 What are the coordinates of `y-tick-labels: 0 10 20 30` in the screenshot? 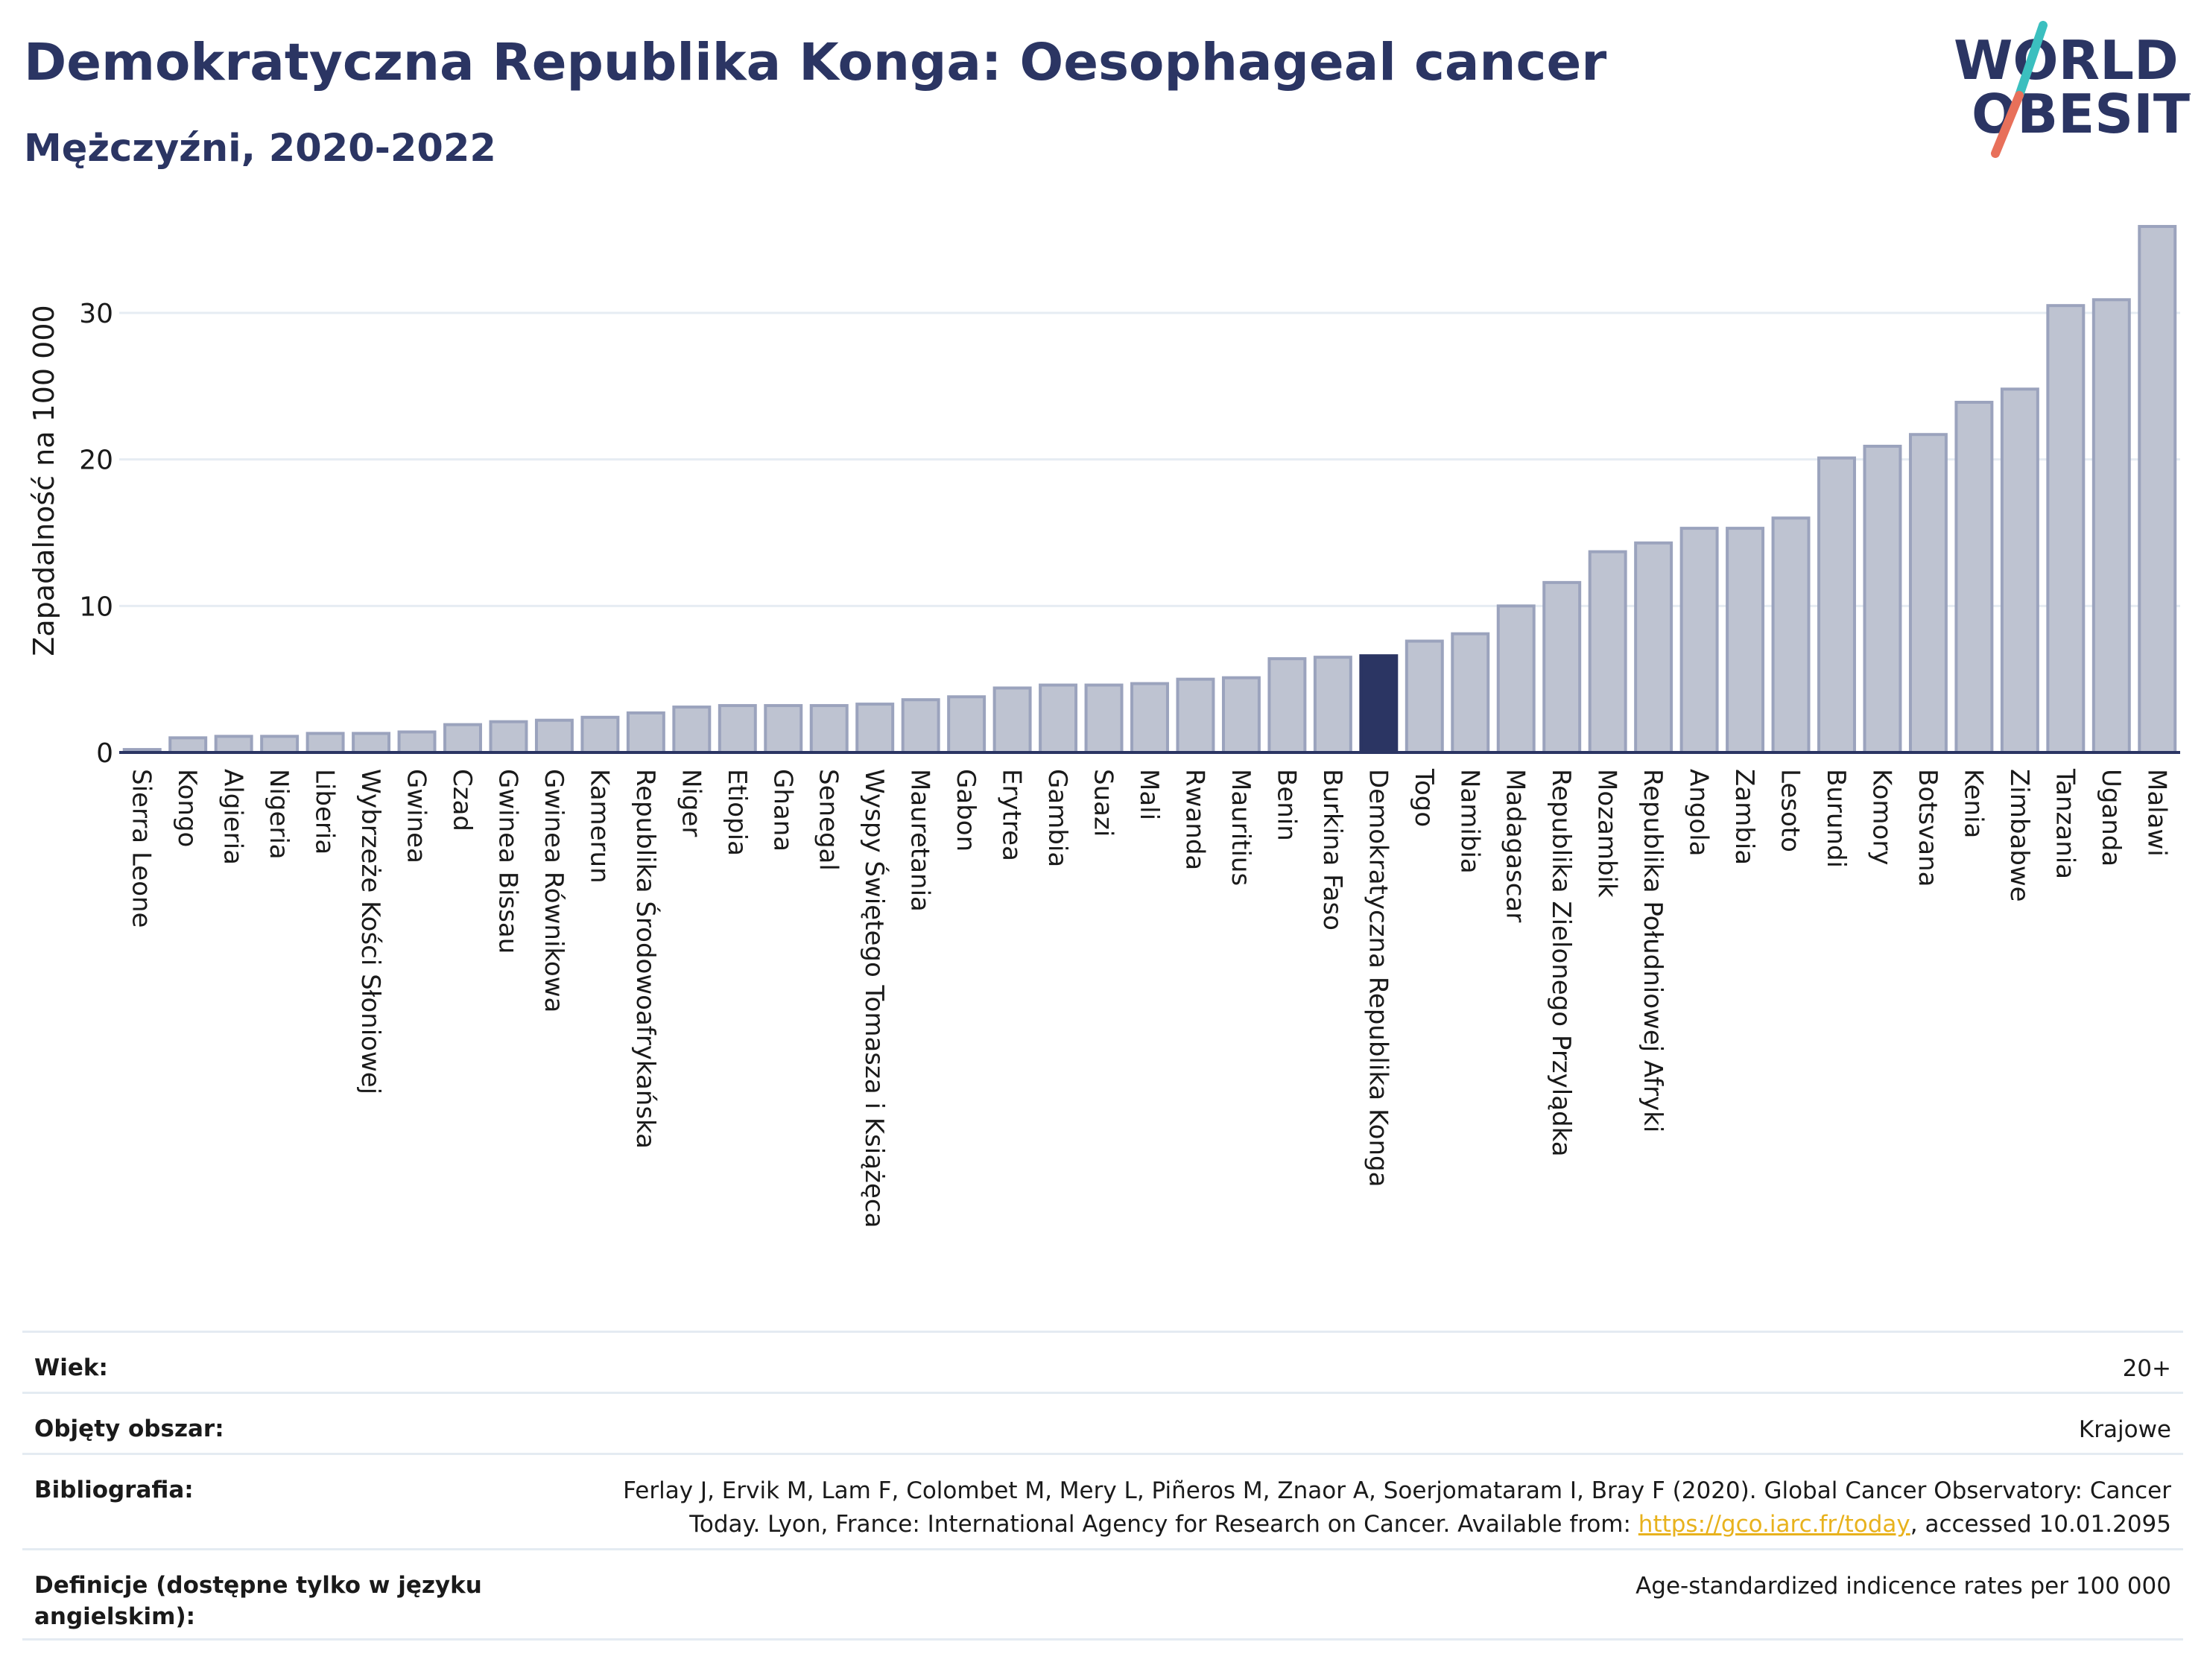 It's located at (96, 534).